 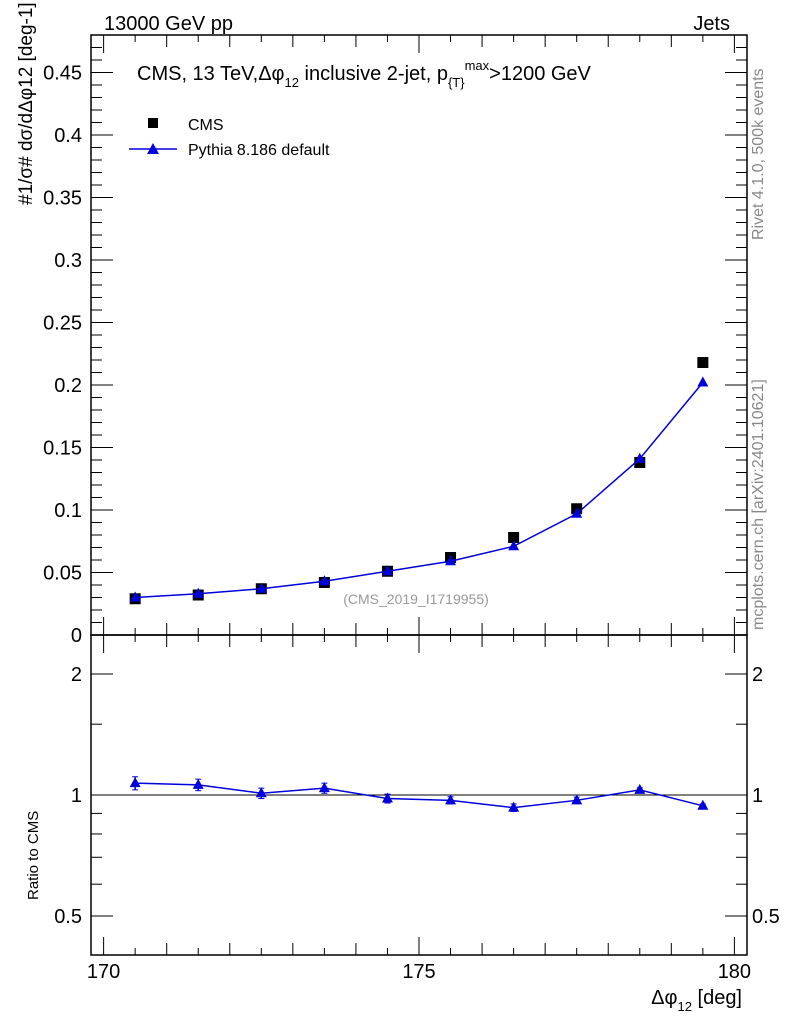 I want to click on ratio-y-tick-label: 0.5, so click(x=68, y=917).